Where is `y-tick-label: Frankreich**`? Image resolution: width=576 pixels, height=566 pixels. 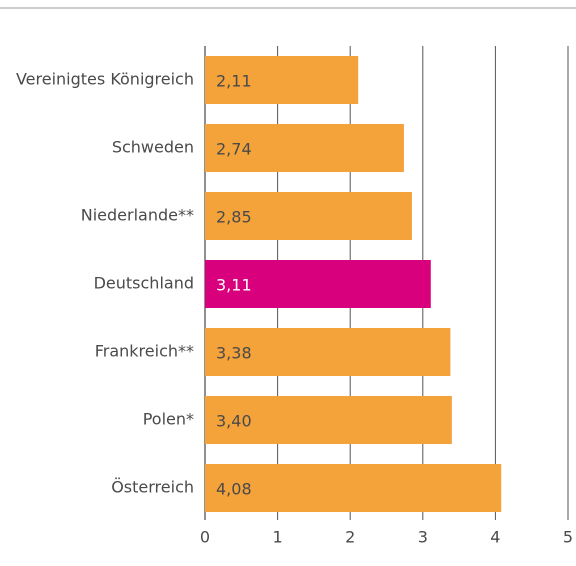 y-tick-label: Frankreich** is located at coordinates (144, 351).